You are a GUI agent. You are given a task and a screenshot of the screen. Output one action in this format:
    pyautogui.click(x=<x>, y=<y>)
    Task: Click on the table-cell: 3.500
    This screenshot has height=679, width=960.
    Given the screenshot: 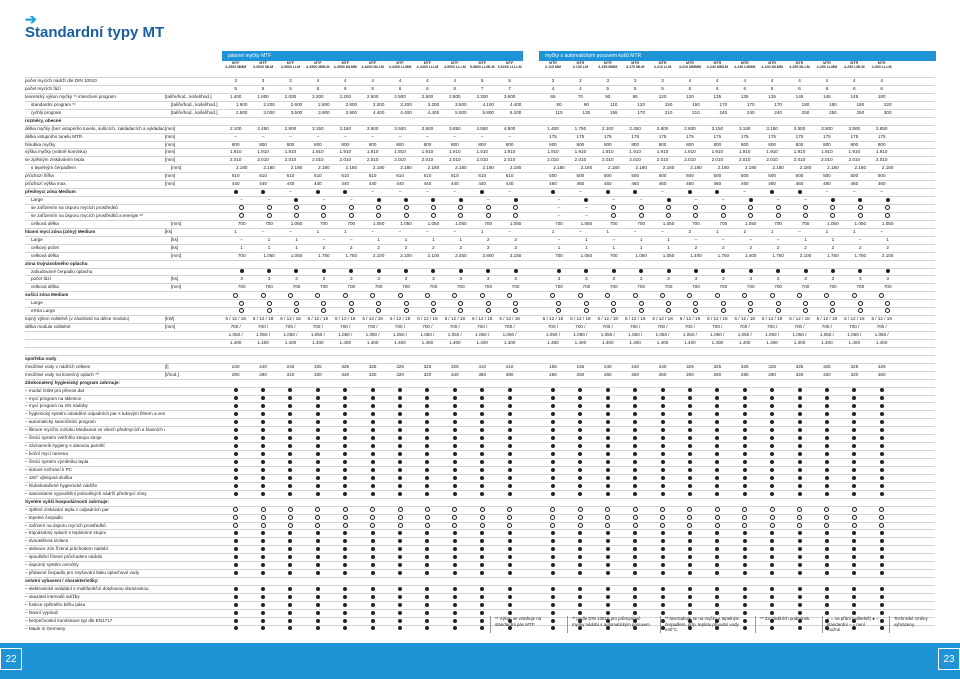 What is the action you would take?
    pyautogui.click(x=854, y=128)
    